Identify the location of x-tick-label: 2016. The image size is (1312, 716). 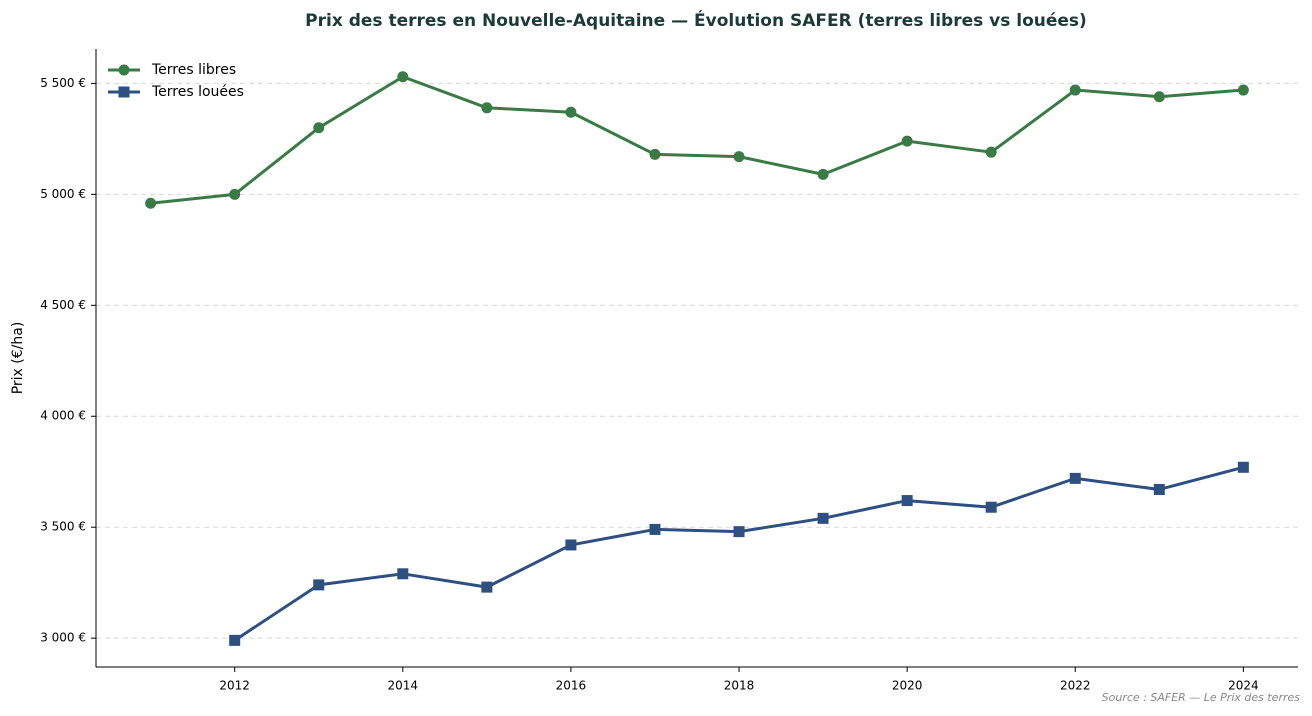
(571, 686).